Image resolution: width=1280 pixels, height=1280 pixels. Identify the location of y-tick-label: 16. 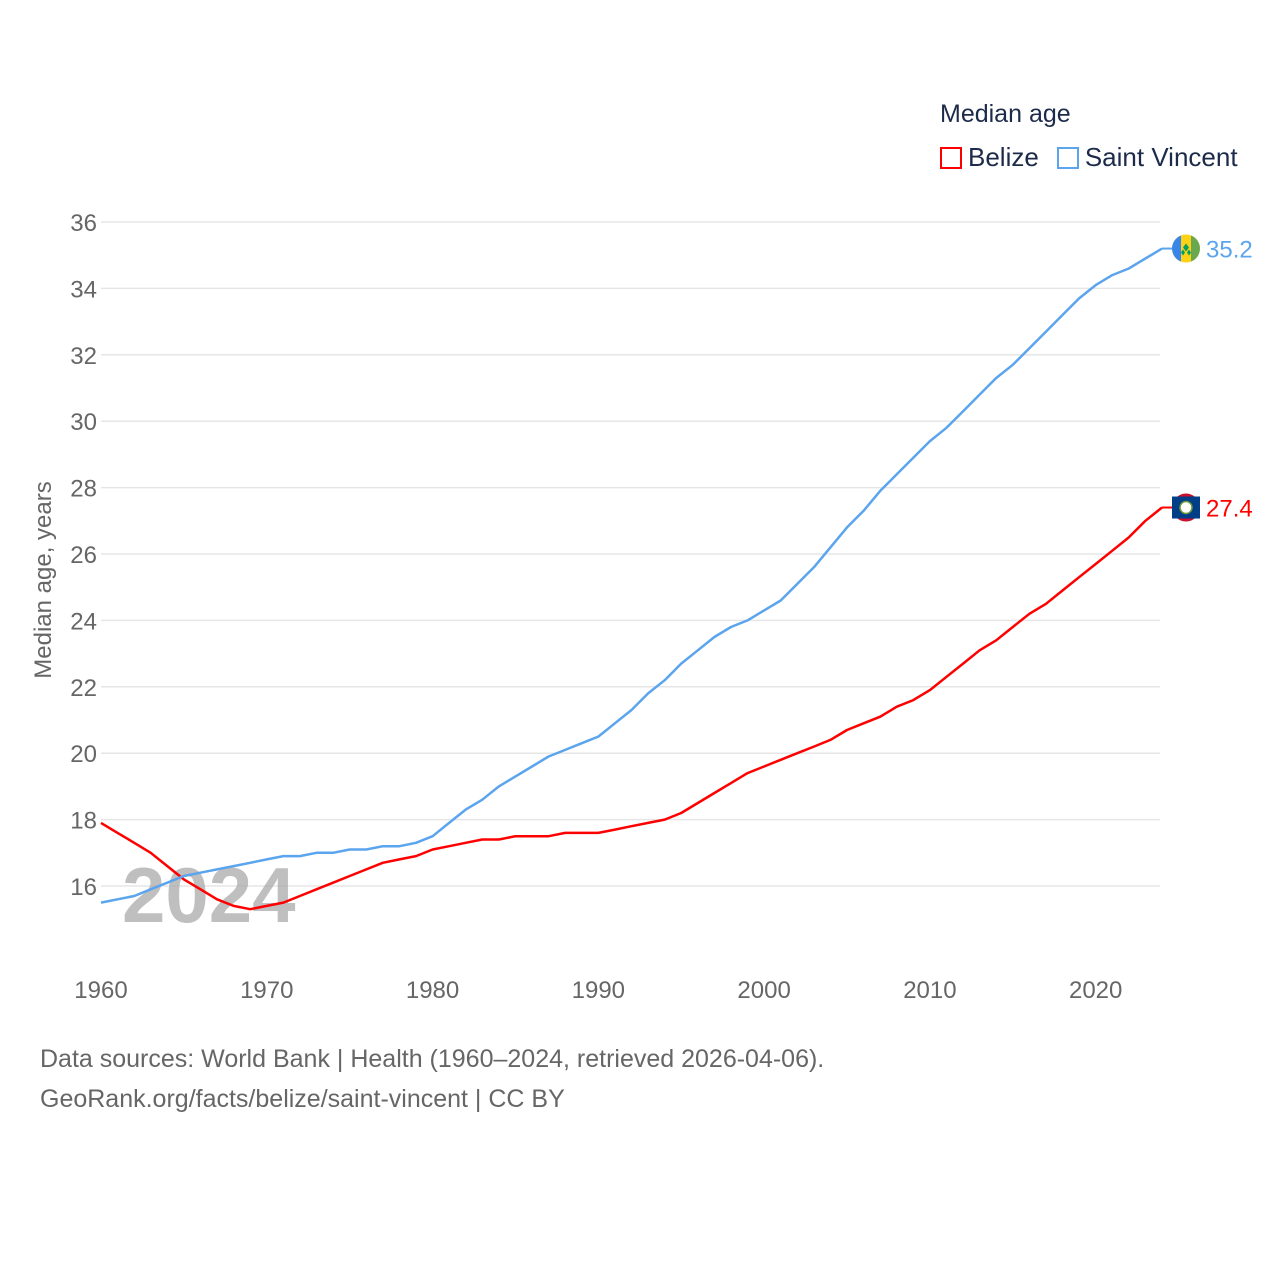
(83, 887).